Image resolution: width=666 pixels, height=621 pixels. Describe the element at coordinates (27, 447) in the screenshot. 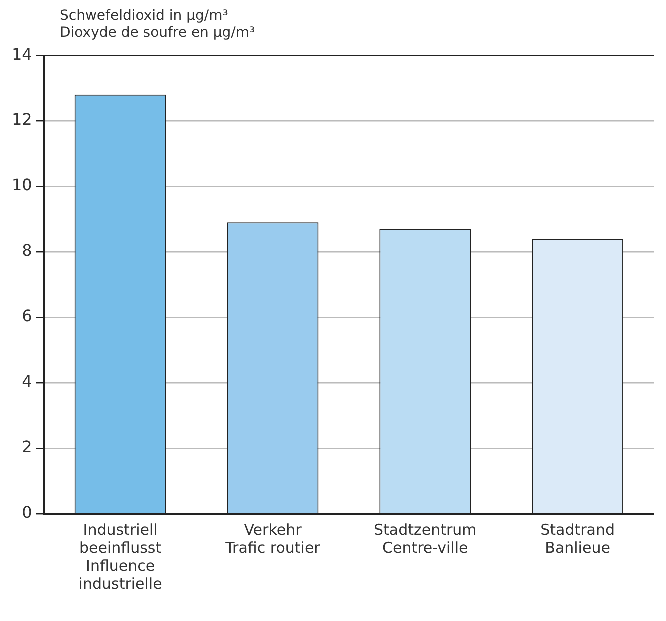

I see `y-tick-label: 2` at that location.